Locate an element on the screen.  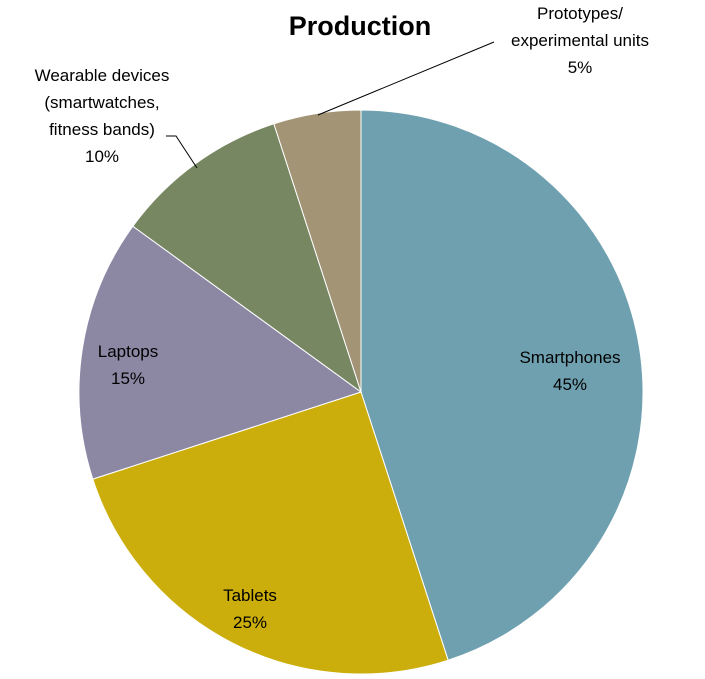
slice-category-label: Laptops is located at coordinates (128, 351).